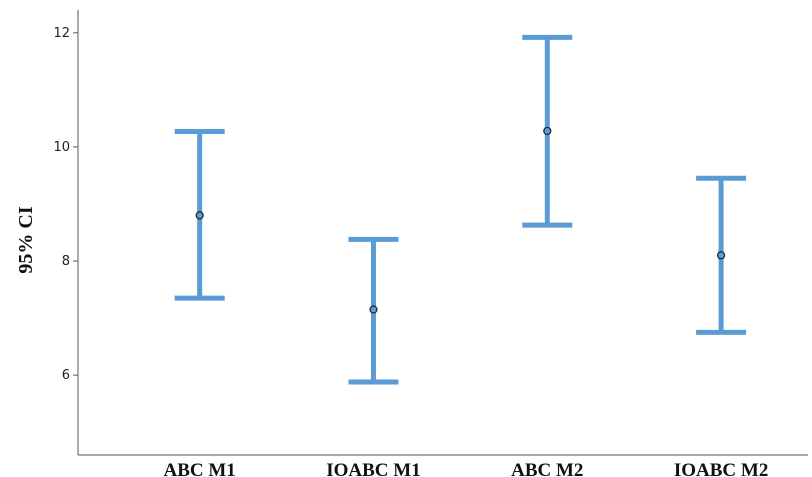  Describe the element at coordinates (721, 468) in the screenshot. I see `x-category-label: IOABC M2` at that location.